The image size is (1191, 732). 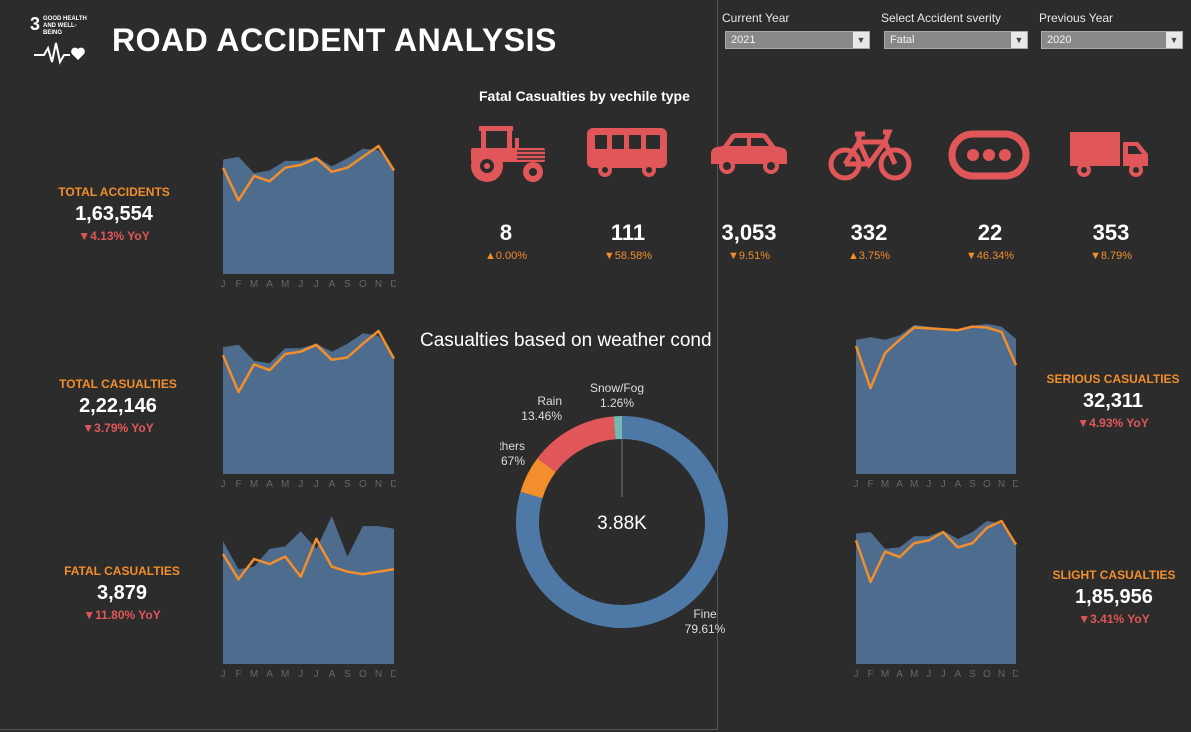 What do you see at coordinates (67, 26) in the screenshot?
I see `logo-text: GOOD HEALTH AND WELL-BEING` at bounding box center [67, 26].